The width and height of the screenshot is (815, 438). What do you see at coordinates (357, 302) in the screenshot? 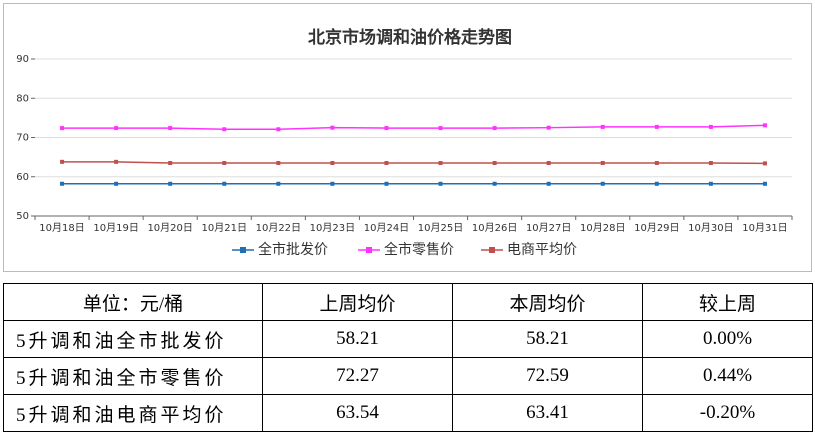
I see `table-cell: 上周均价` at bounding box center [357, 302].